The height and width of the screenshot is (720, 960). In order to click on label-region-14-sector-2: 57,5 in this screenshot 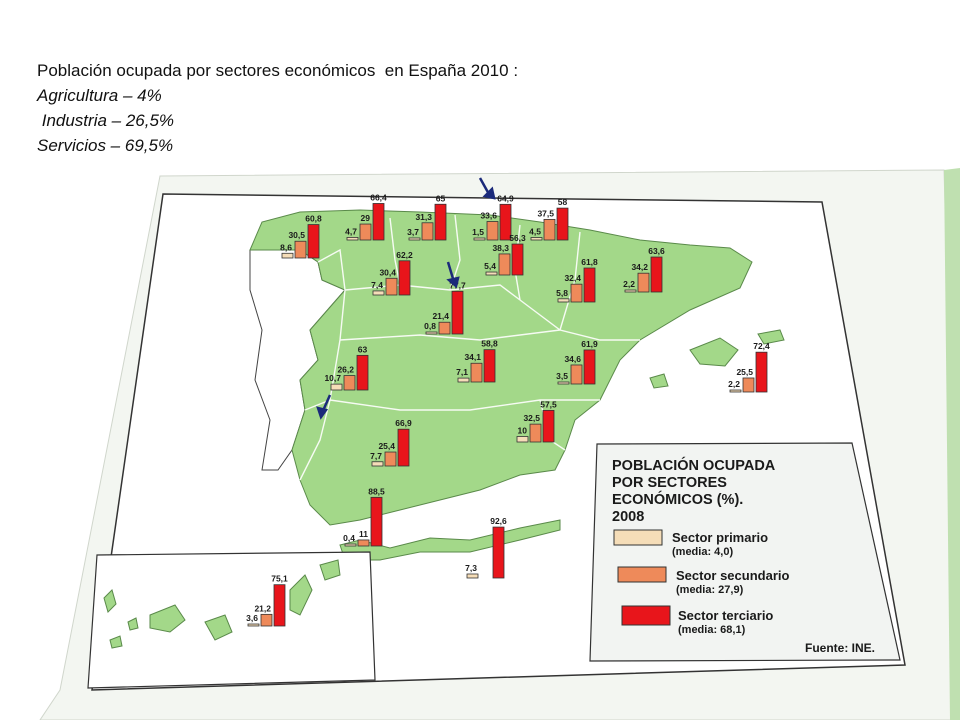, I will do `click(548, 404)`.